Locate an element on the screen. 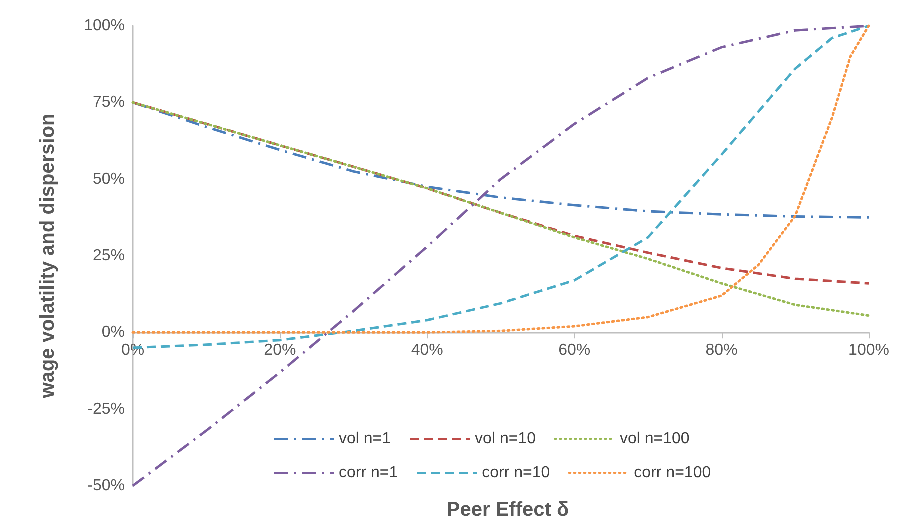 The width and height of the screenshot is (906, 529). x-tick-label: 60% is located at coordinates (574, 351).